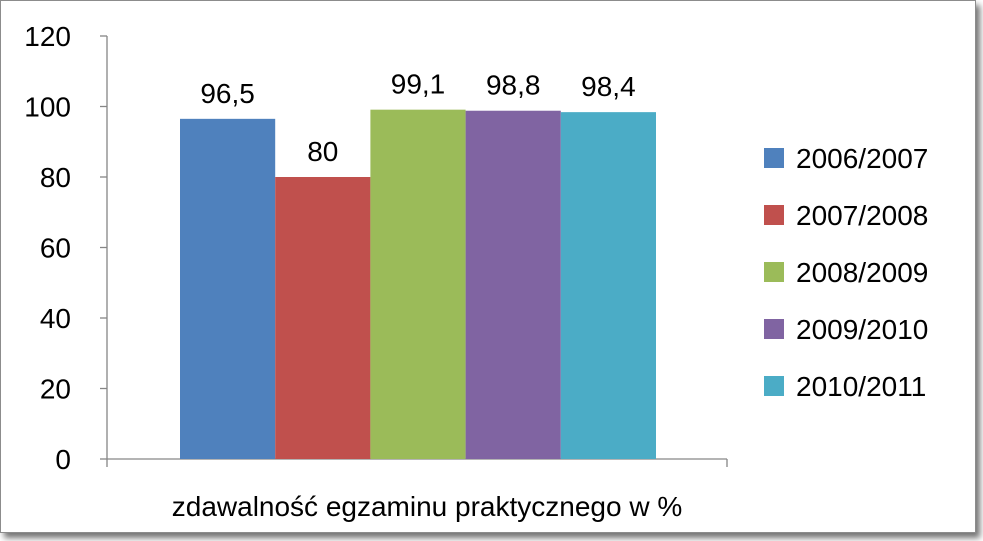  What do you see at coordinates (227, 93) in the screenshot?
I see `data-label: 96,5` at bounding box center [227, 93].